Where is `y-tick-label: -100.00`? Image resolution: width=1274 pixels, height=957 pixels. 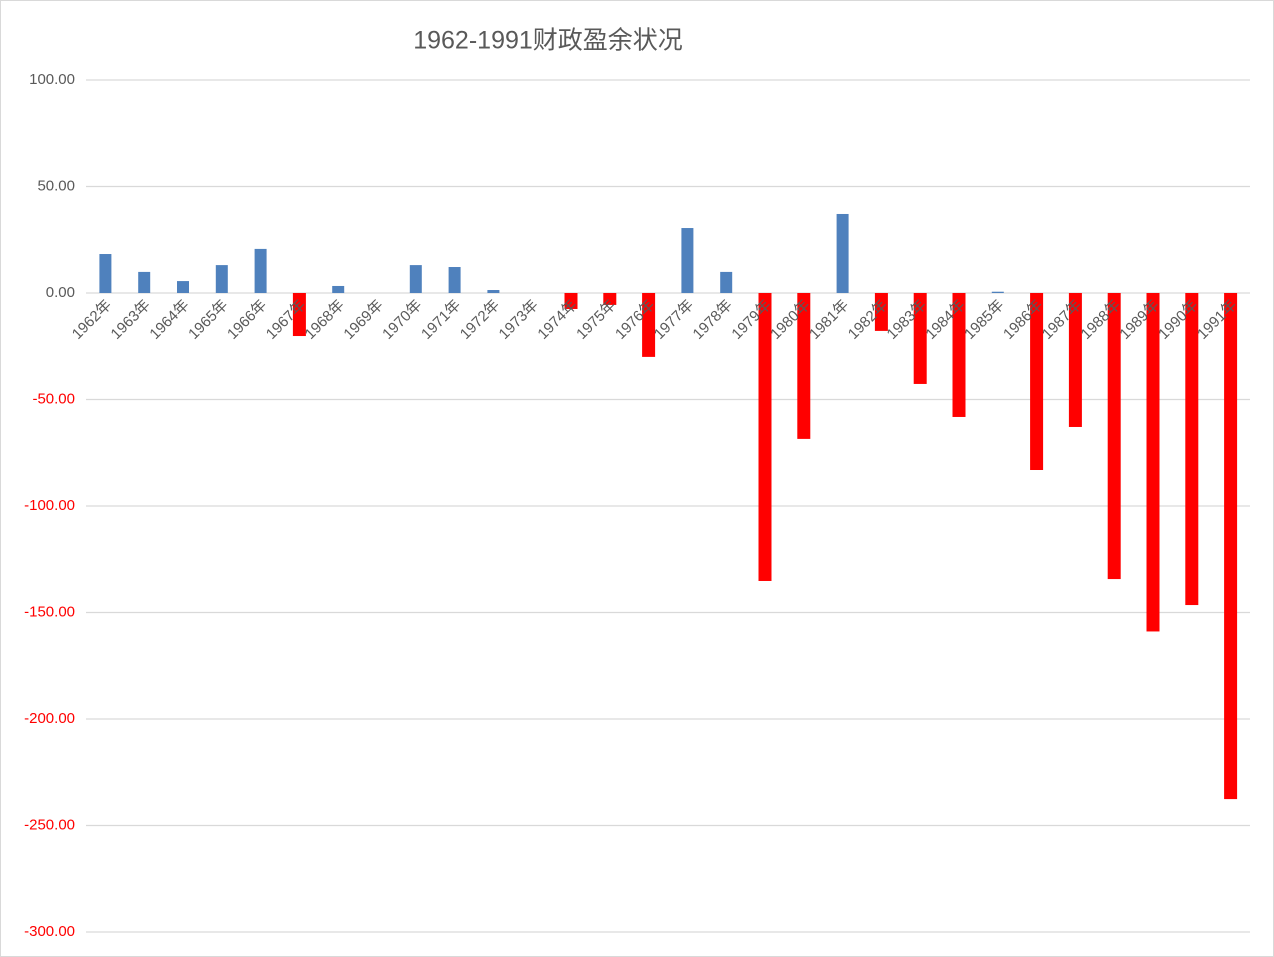
y-tick-label: -100.00 is located at coordinates (49, 505).